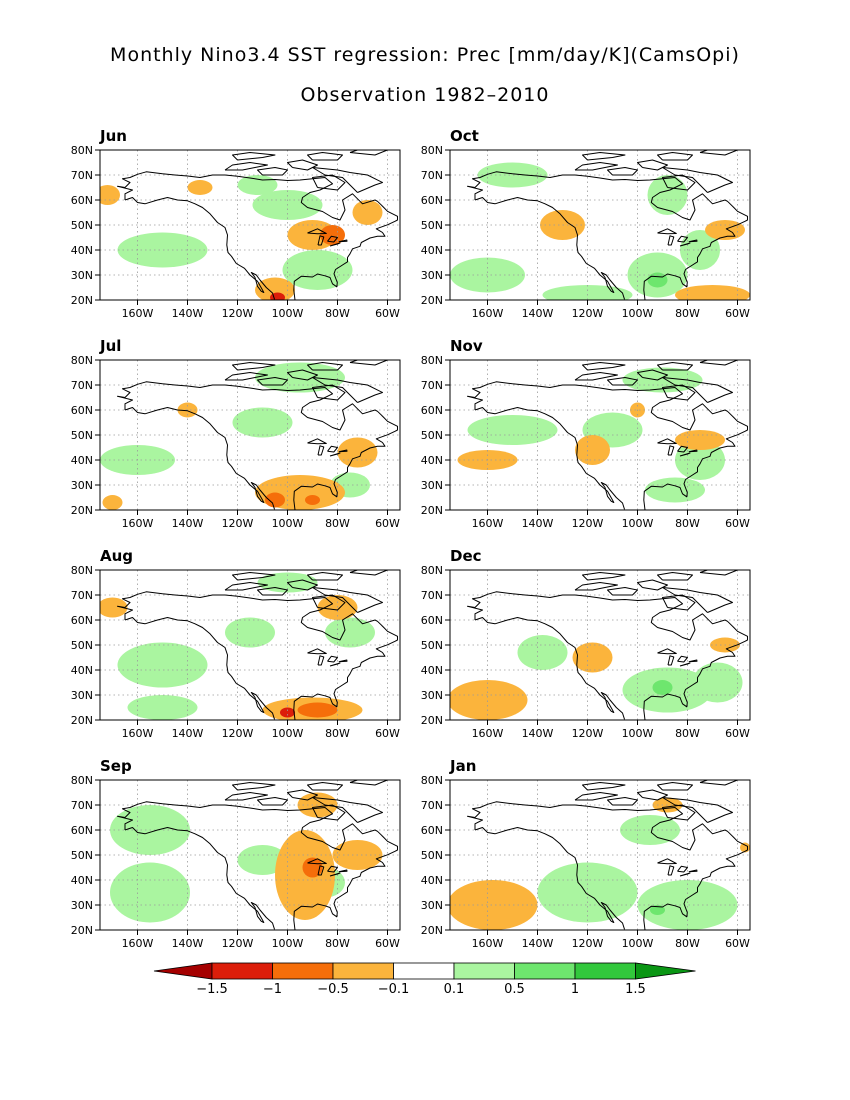 The height and width of the screenshot is (1100, 850). I want to click on lon-tick-label: 120W, so click(238, 733).